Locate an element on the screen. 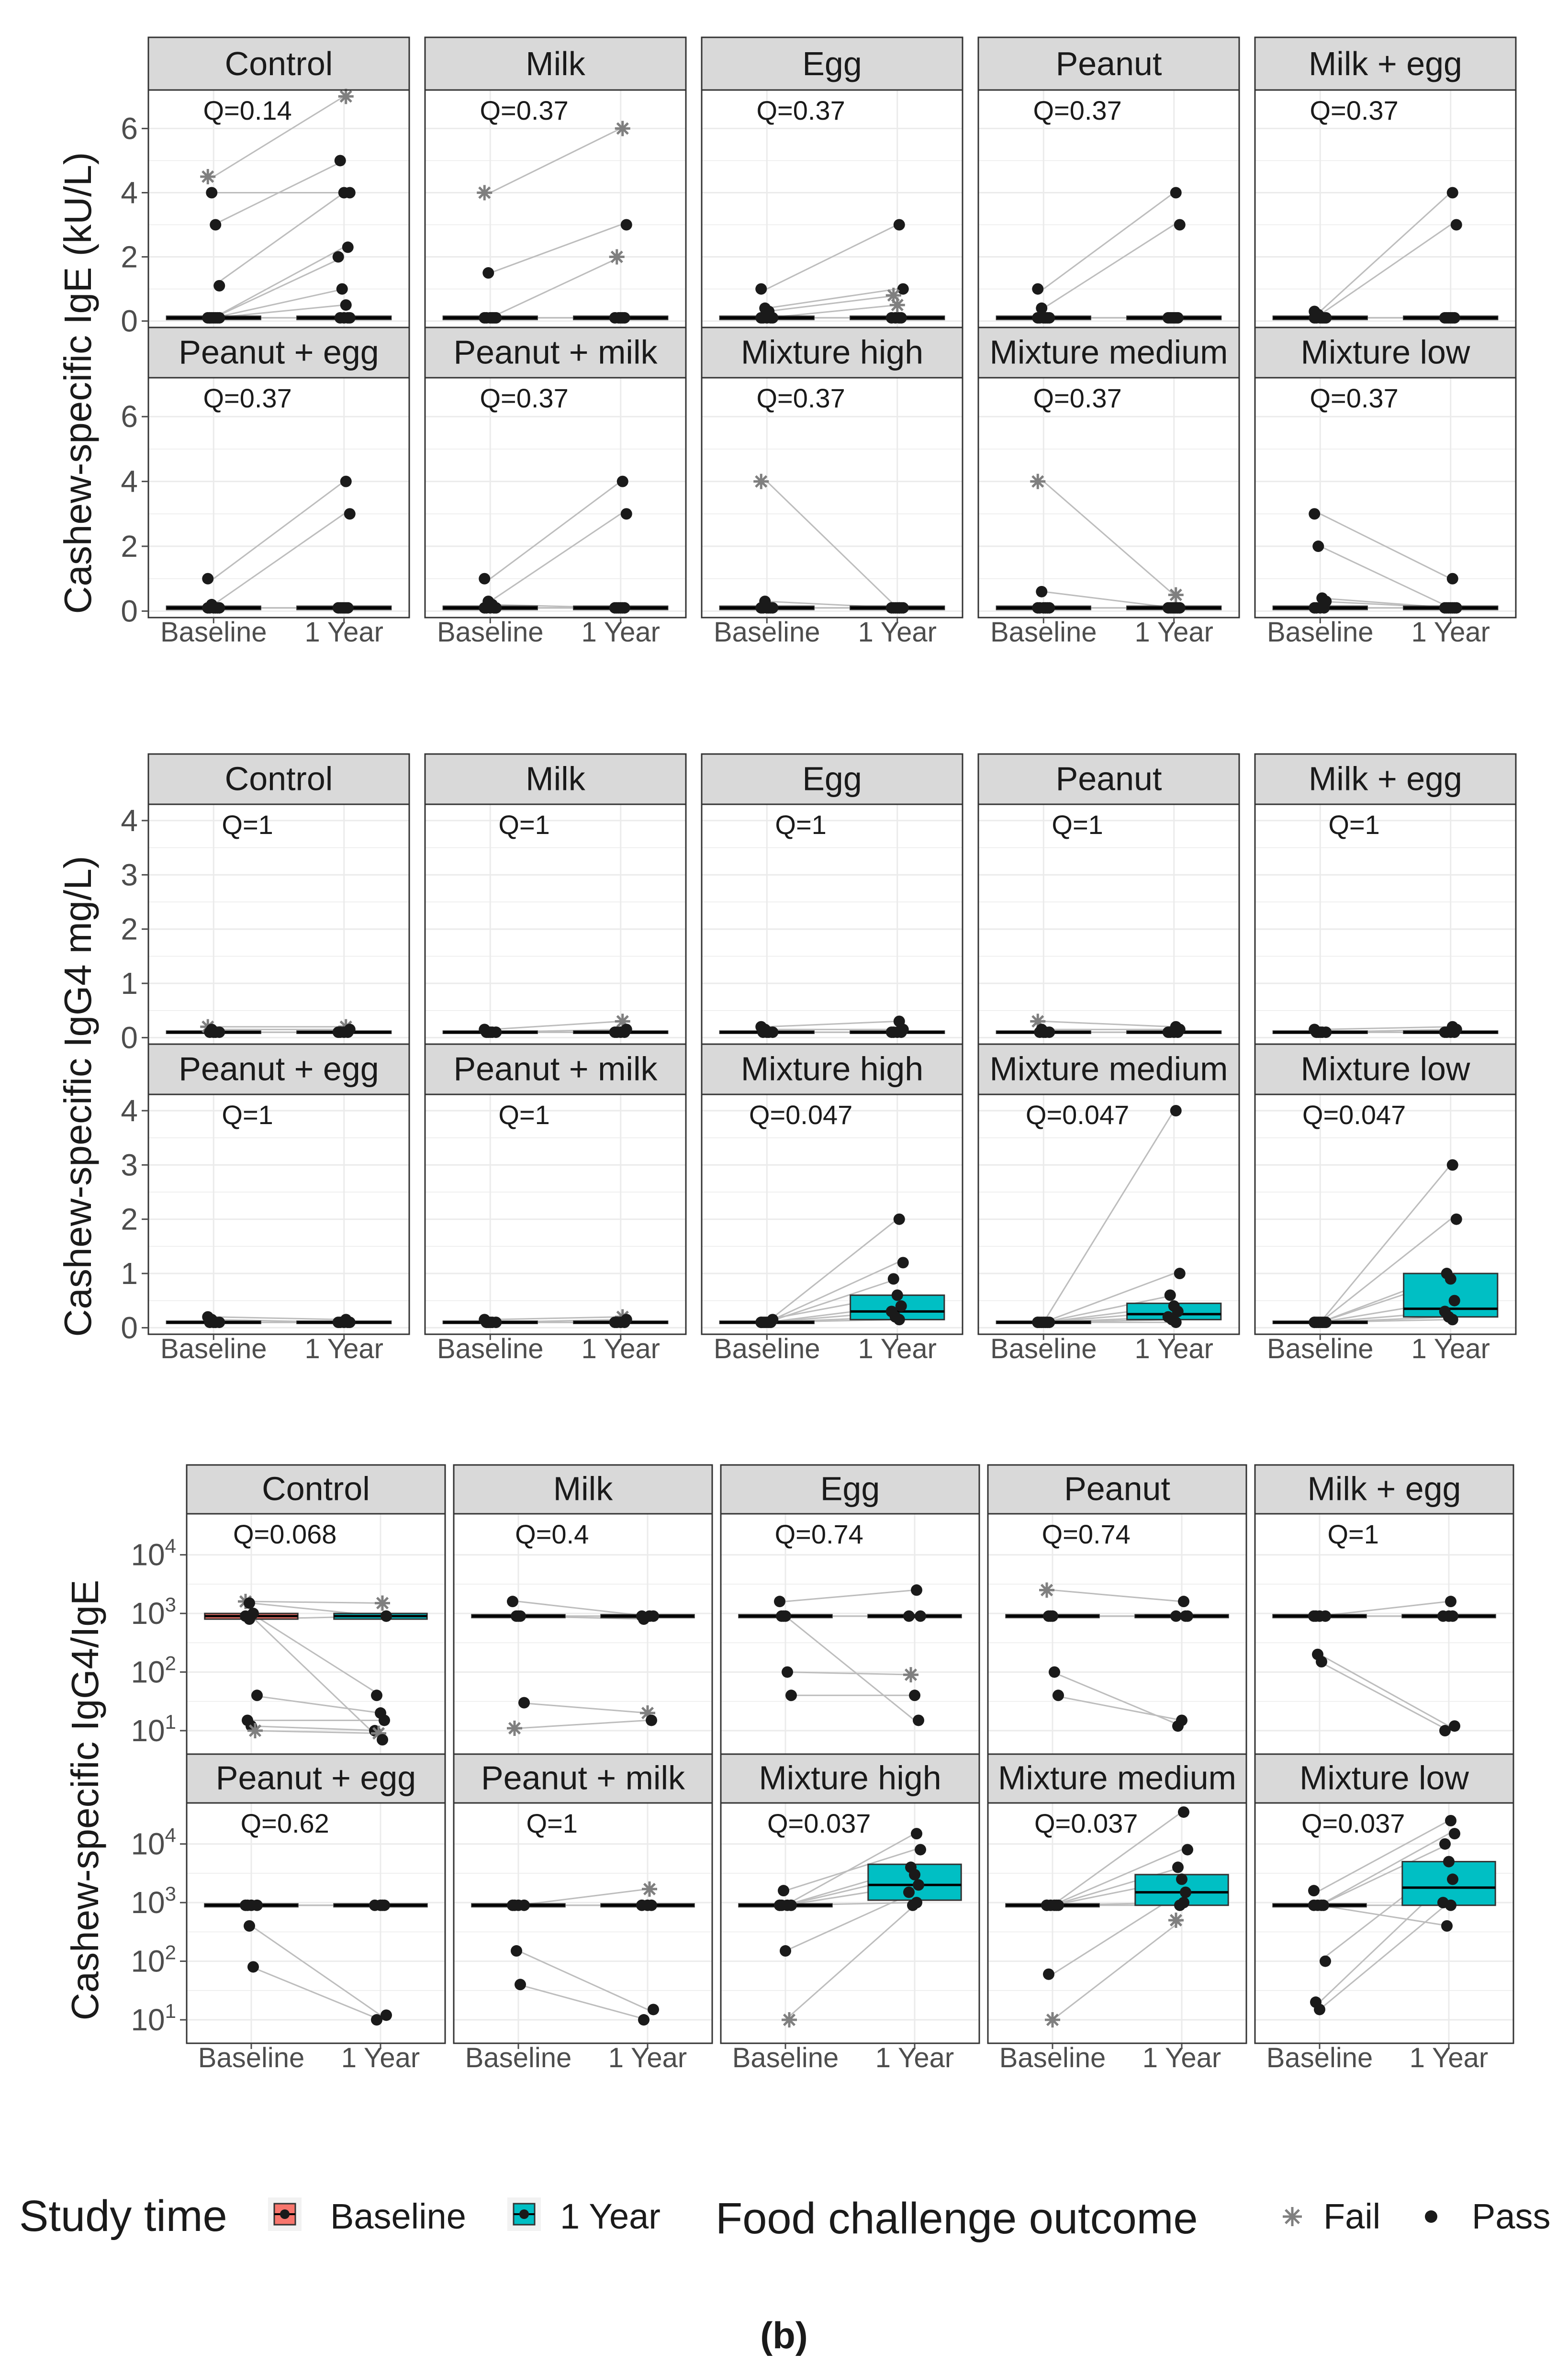 This screenshot has width=1568, height=2376. facet-milk: Milk Q=1 is located at coordinates (556, 899).